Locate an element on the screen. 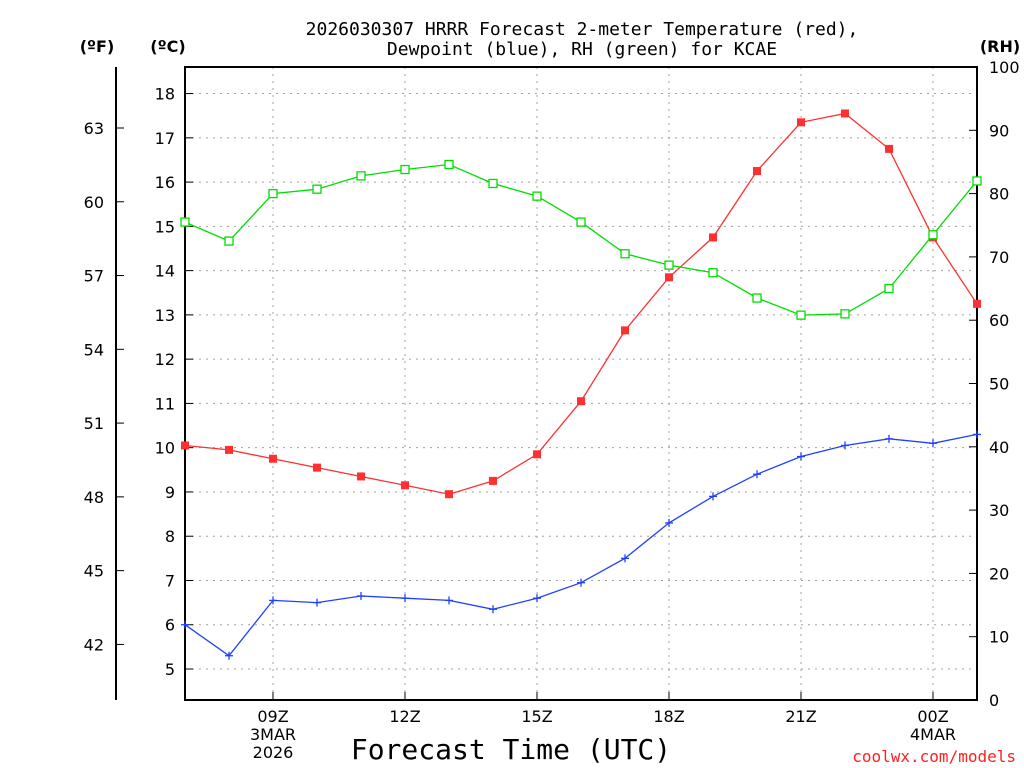 The image size is (1024, 768). rh-tick-label: 40 is located at coordinates (999, 447).